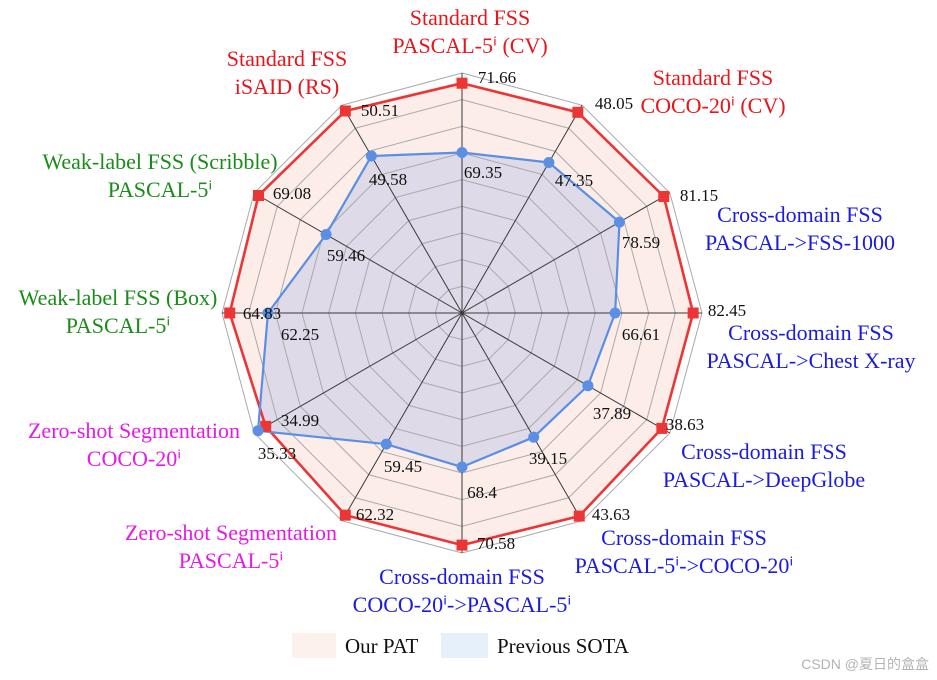 This screenshot has width=937, height=680. I want to click on value-label-previous-sota: 66.61, so click(641, 334).